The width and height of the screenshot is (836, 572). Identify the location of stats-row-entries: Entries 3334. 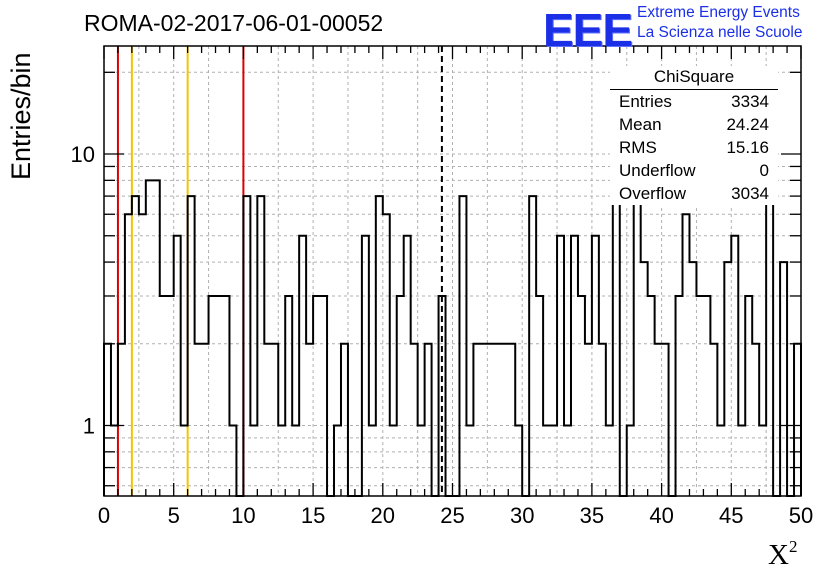
(694, 101).